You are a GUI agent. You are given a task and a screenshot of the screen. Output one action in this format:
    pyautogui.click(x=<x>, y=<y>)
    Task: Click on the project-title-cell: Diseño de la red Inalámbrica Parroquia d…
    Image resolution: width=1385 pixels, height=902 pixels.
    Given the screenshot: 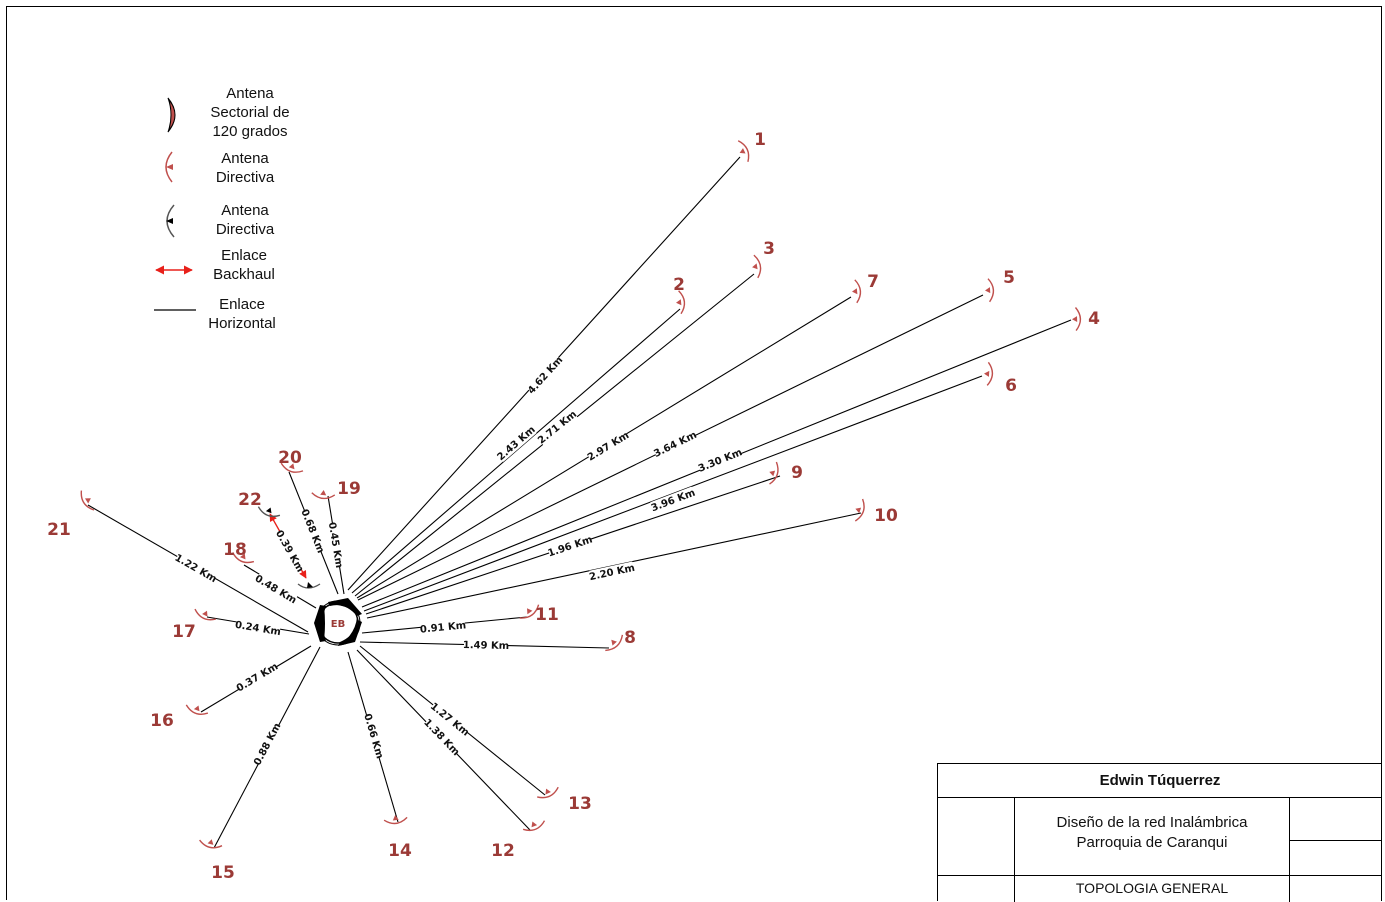 What is the action you would take?
    pyautogui.click(x=1152, y=837)
    